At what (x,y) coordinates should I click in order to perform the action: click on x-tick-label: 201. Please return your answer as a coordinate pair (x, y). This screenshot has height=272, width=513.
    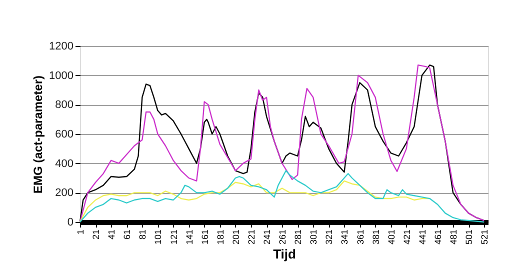
    Looking at the image, I should click on (235, 237).